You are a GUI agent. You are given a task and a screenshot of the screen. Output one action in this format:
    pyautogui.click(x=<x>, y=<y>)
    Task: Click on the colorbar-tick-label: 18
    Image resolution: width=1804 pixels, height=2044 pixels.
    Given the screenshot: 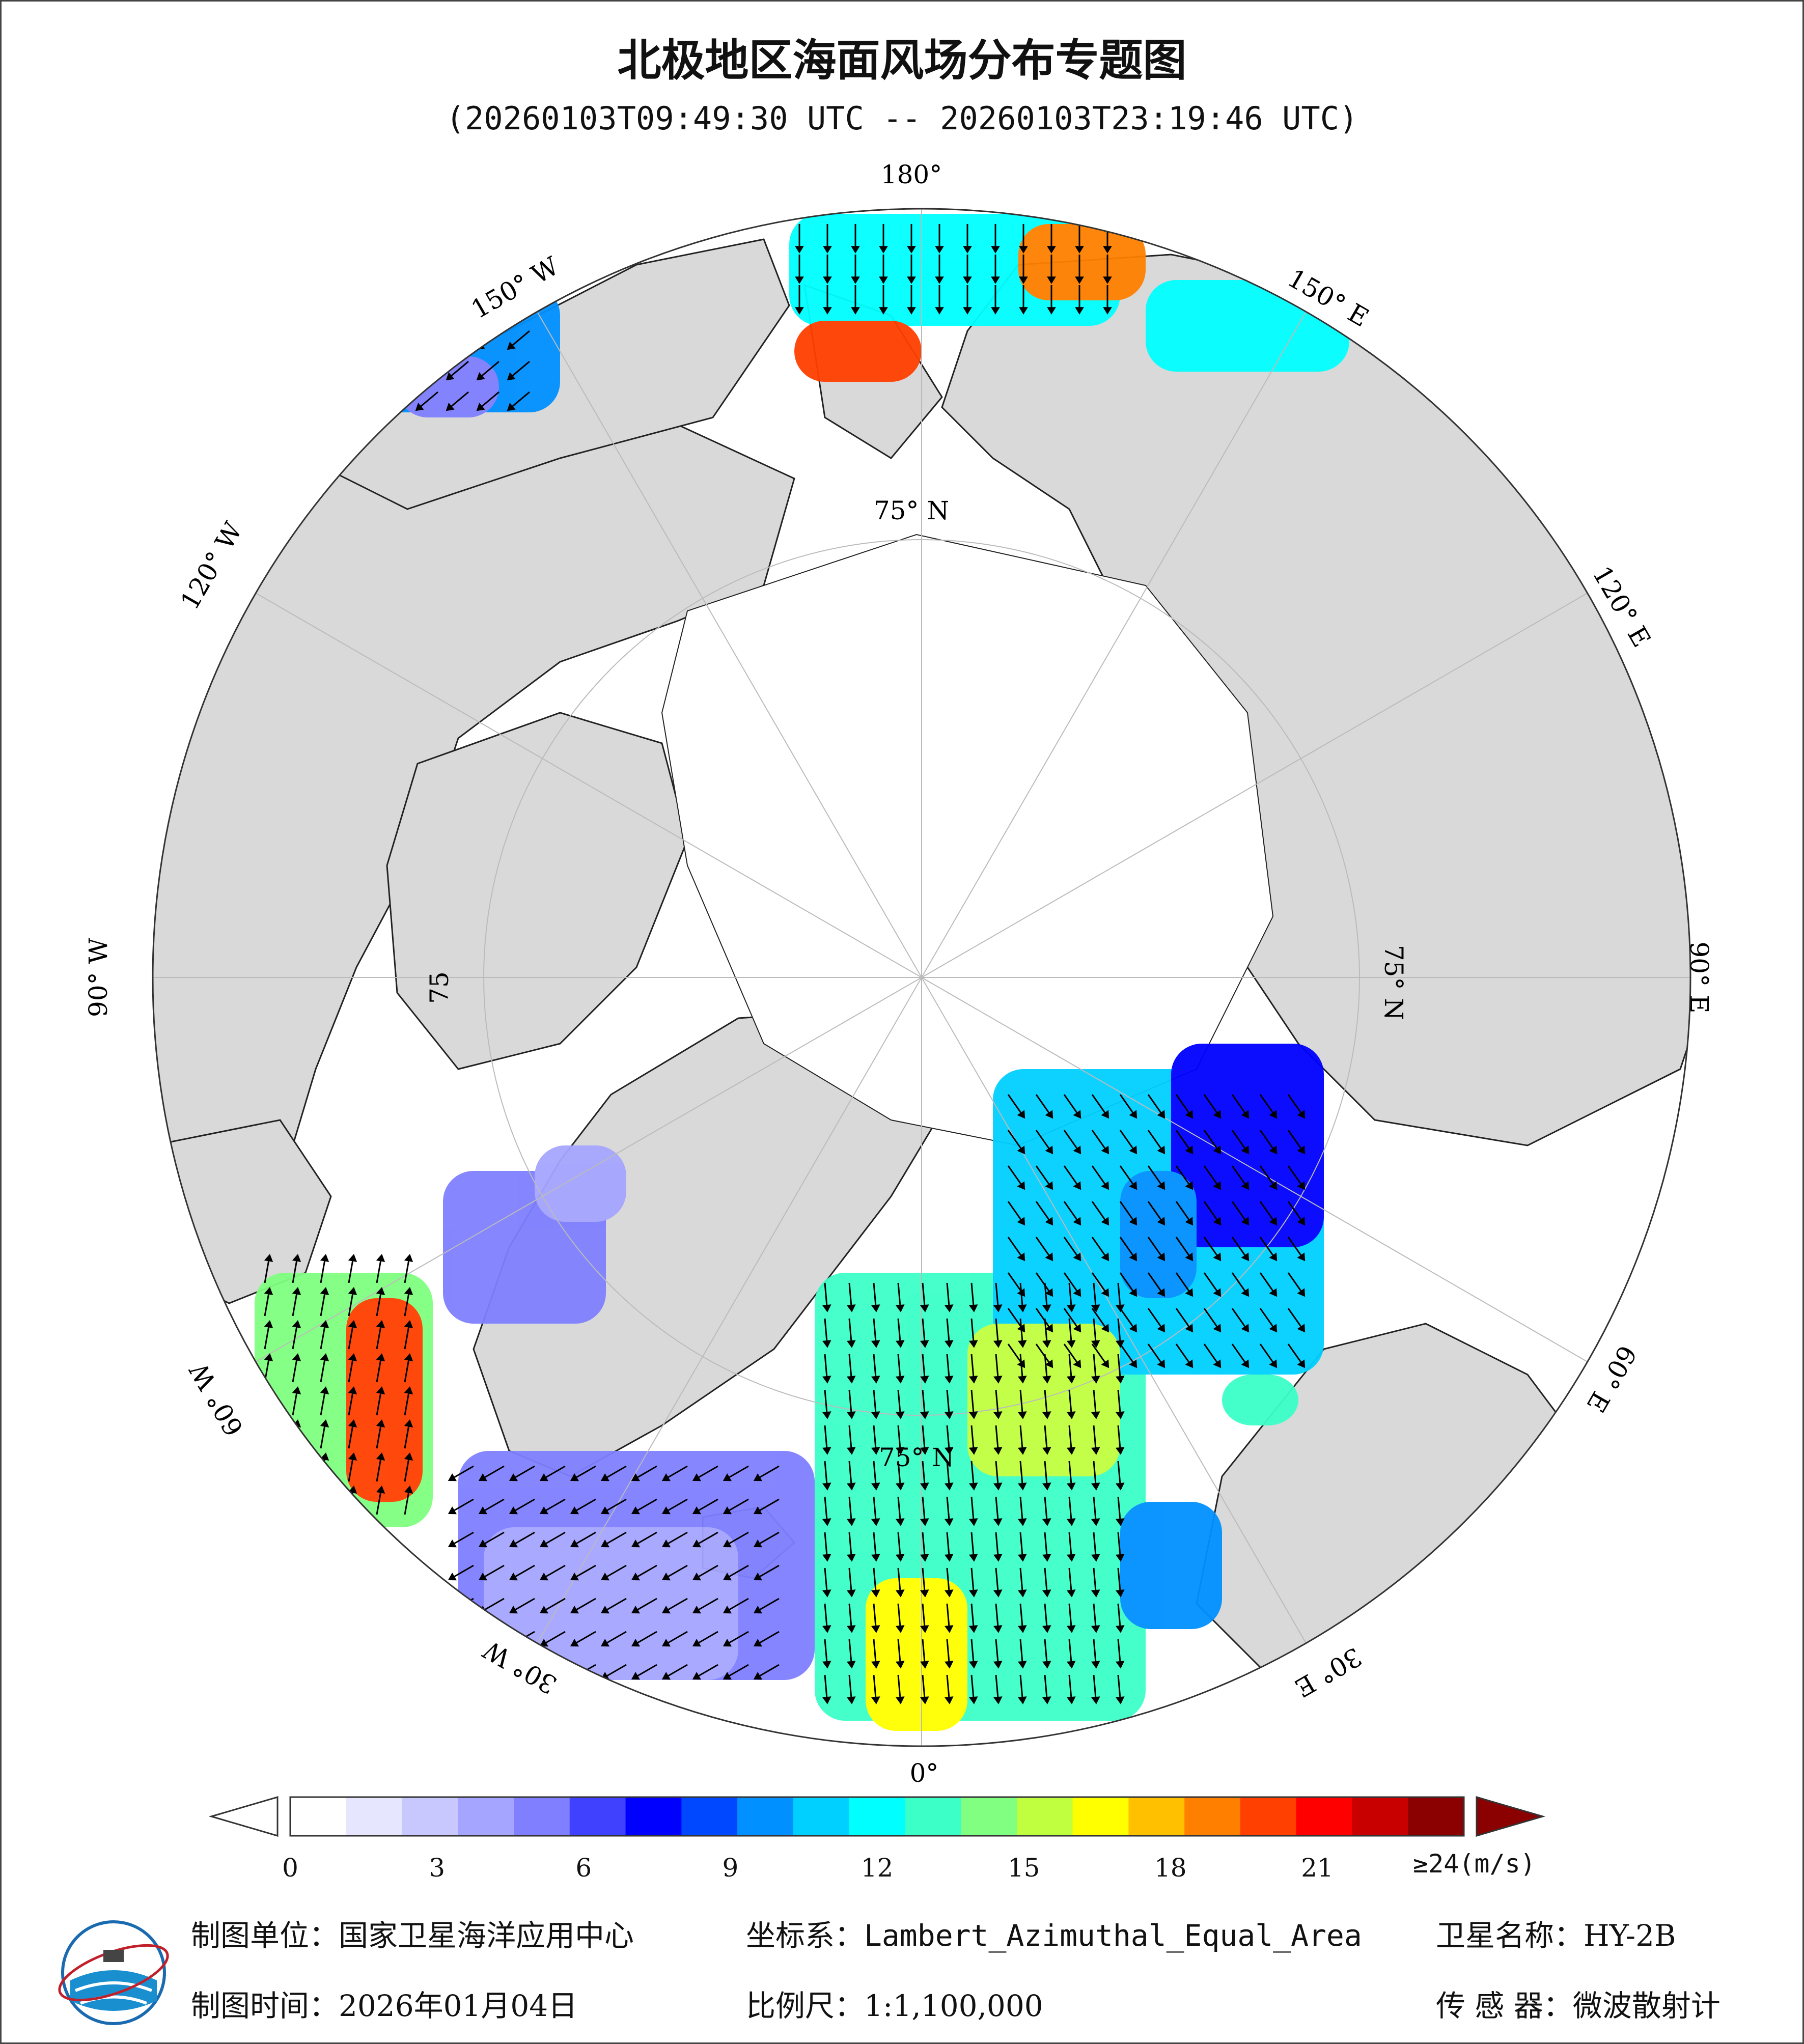 What is the action you would take?
    pyautogui.click(x=1170, y=1868)
    